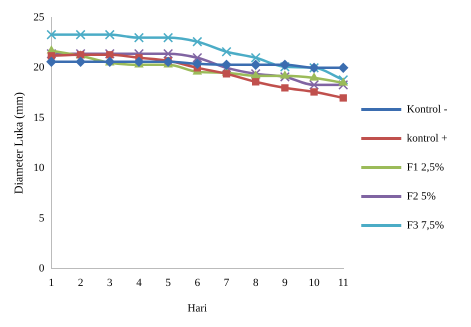 This screenshot has width=471, height=327. I want to click on y-tick-label: 10, so click(39, 168).